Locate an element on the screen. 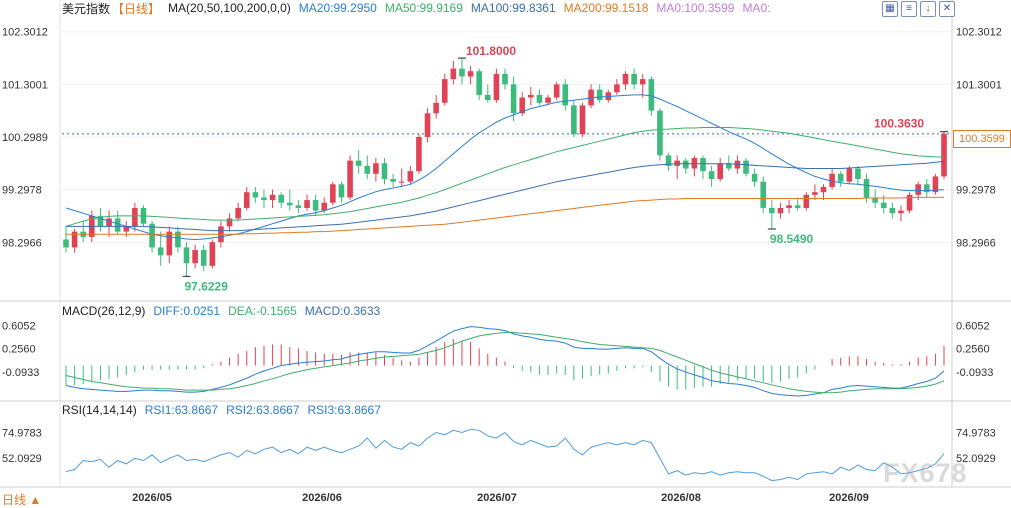 Image resolution: width=1011 pixels, height=508 pixels. rsi-panel is located at coordinates (505, 455).